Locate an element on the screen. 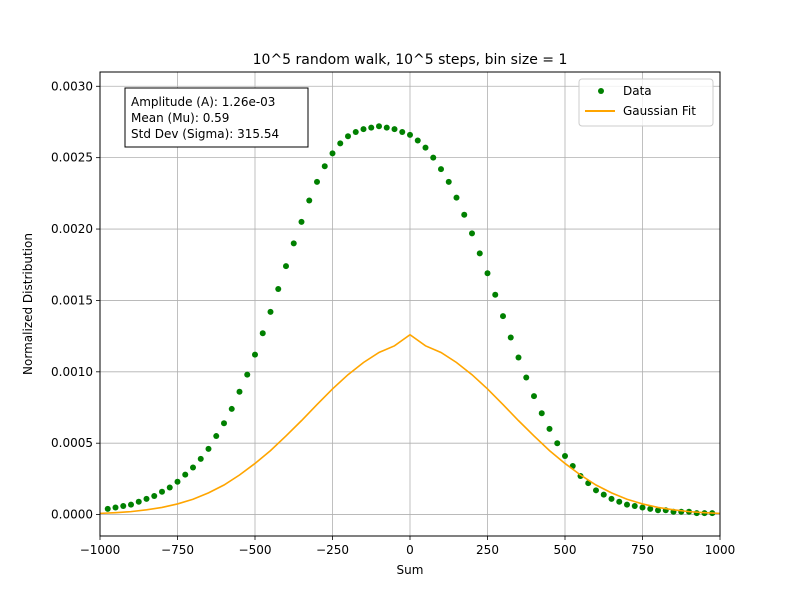 This screenshot has width=800, height=600. x-axis-label: Sum is located at coordinates (410, 570).